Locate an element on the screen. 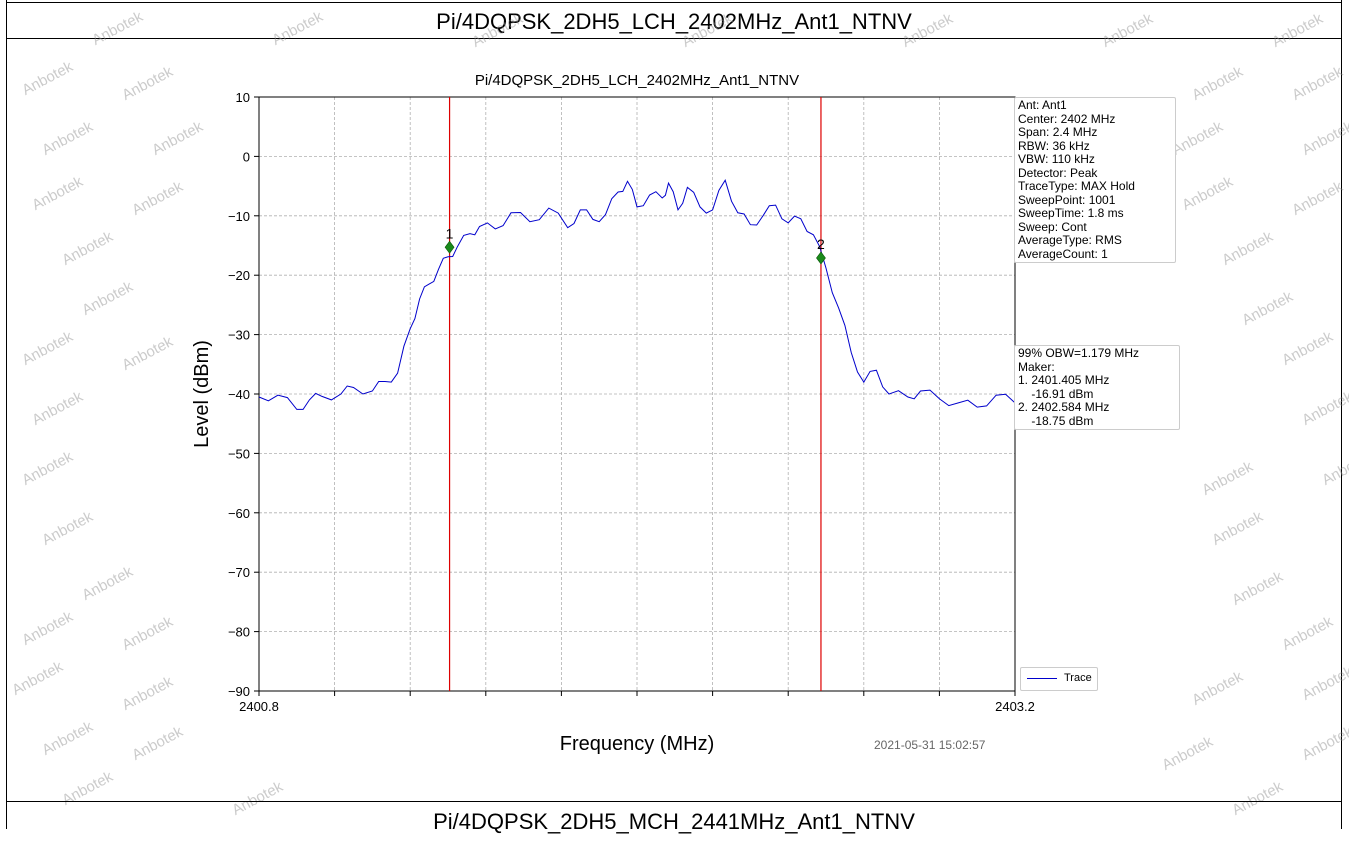 The image size is (1349, 842). top-rule is located at coordinates (674, 2).